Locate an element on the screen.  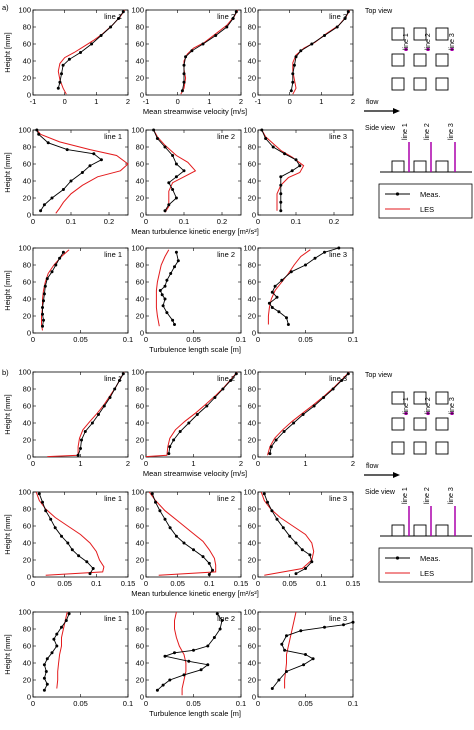
y-tick-label: 40 is located at coordinates (252, 663).